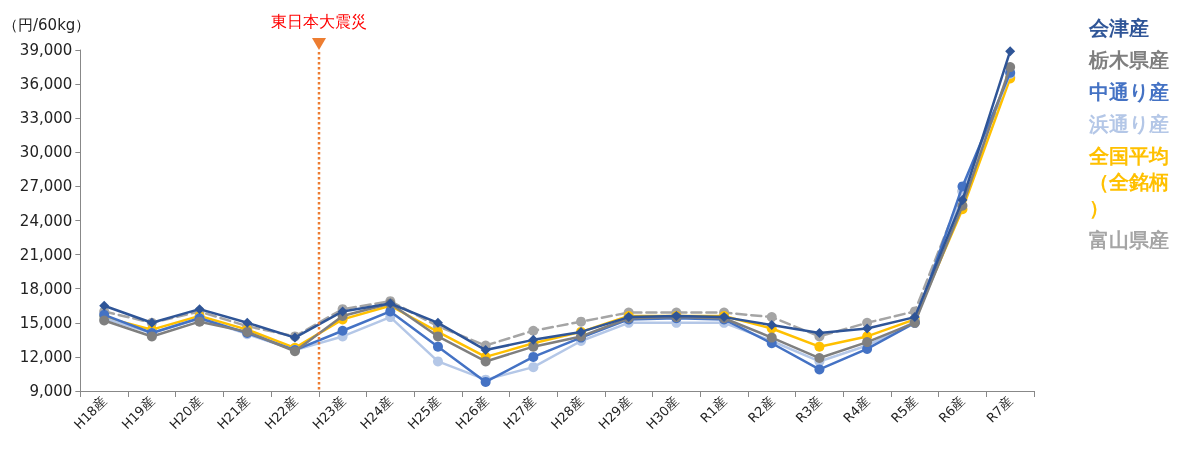 The width and height of the screenshot is (1184, 457). What do you see at coordinates (46, 220) in the screenshot?
I see `y-tick-label: 24,000` at bounding box center [46, 220].